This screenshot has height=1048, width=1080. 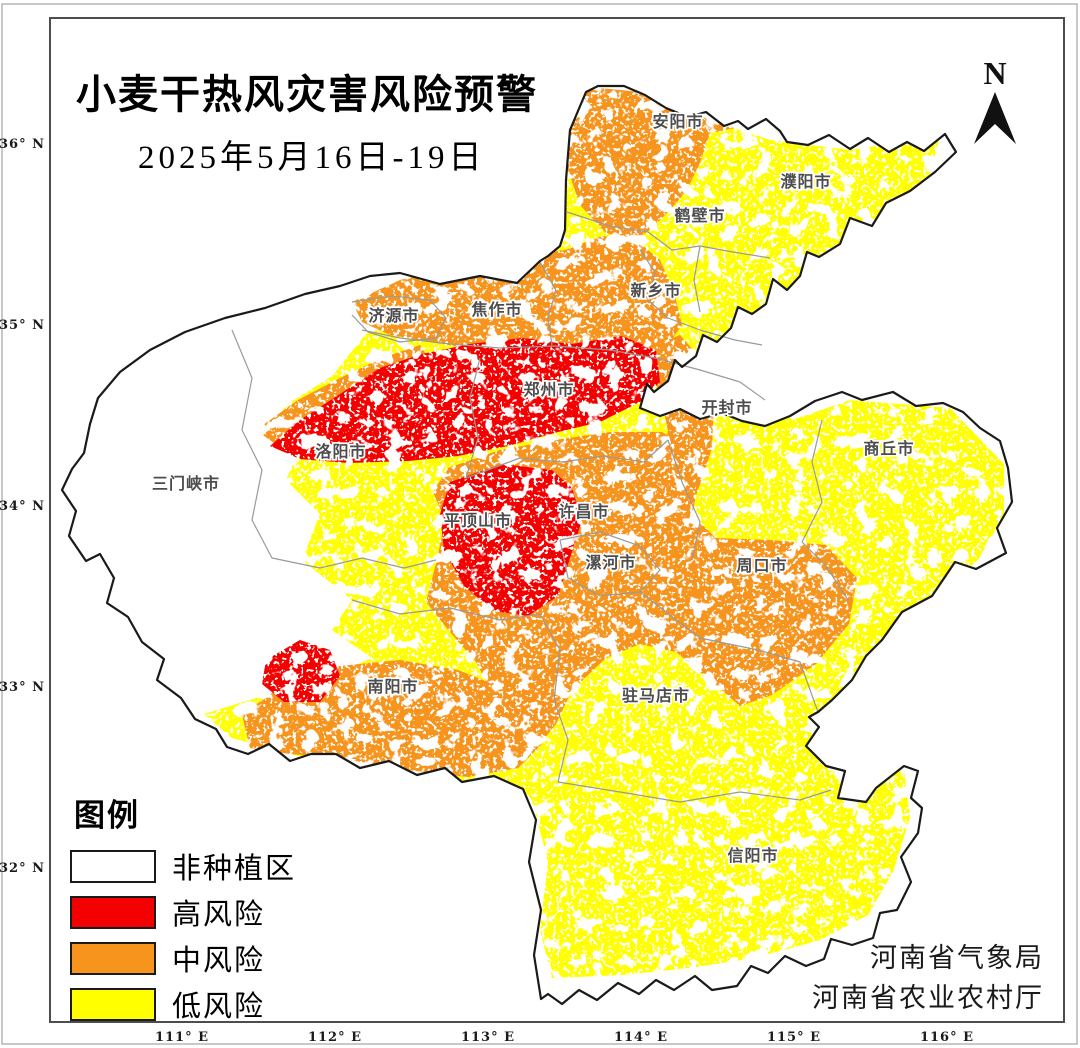 What do you see at coordinates (392, 686) in the screenshot?
I see `city-label-南阳市: 南阳市` at bounding box center [392, 686].